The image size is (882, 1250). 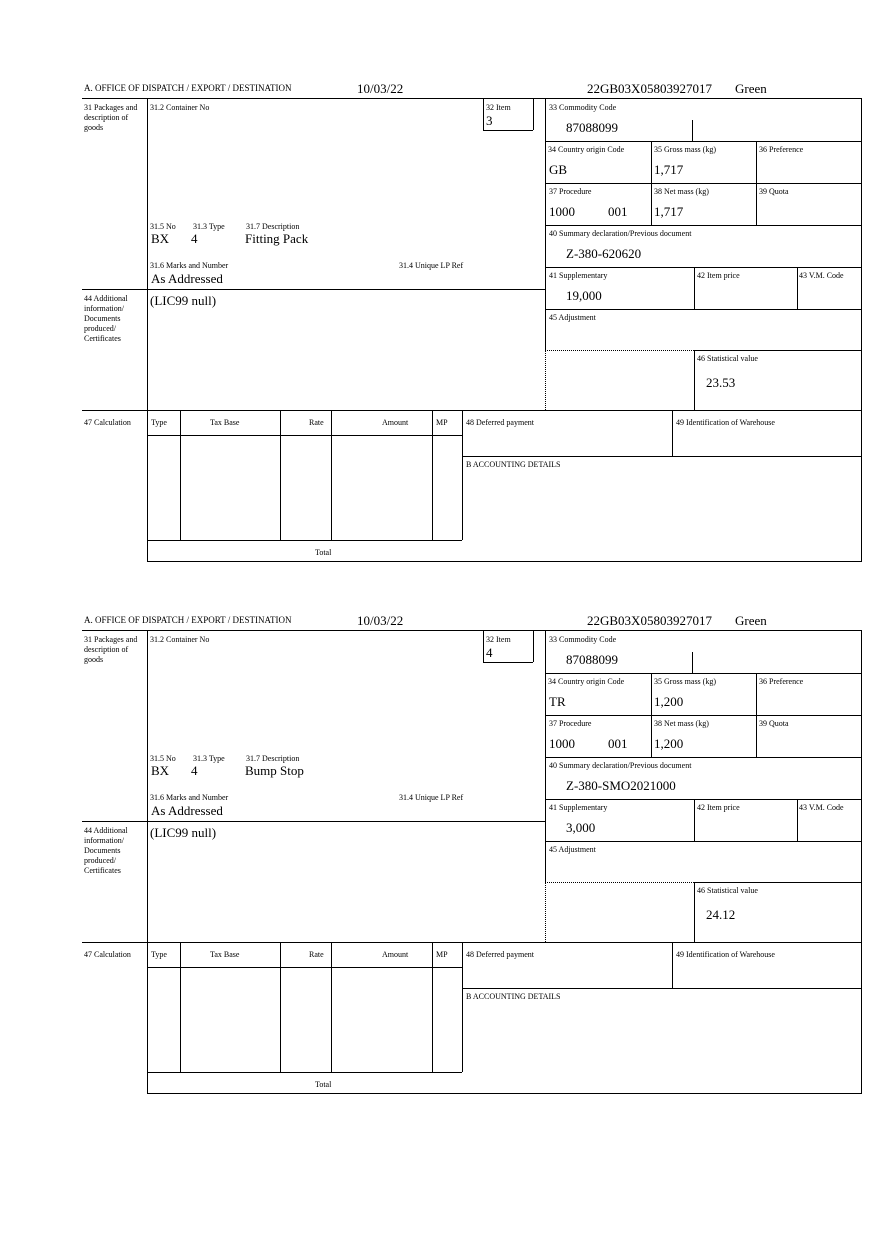 I want to click on goods-description: Fitting Pack, so click(x=277, y=238).